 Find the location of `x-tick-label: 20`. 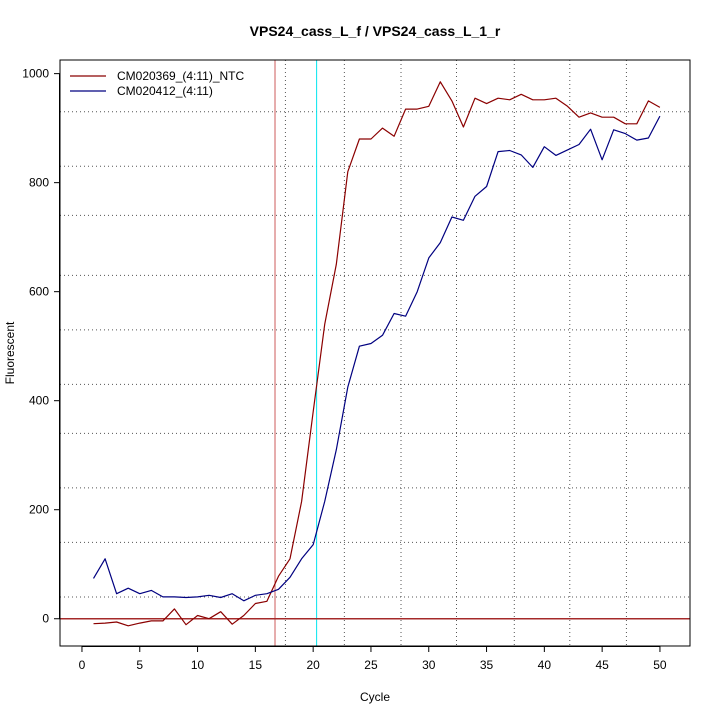

x-tick-label: 20 is located at coordinates (313, 665).